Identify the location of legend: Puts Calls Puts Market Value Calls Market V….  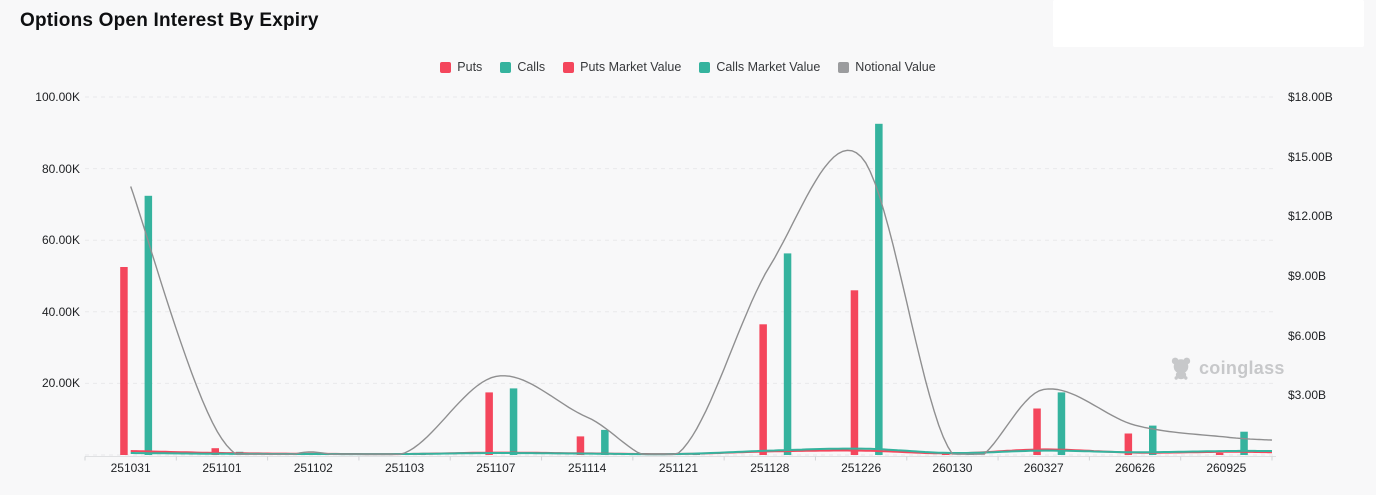
(688, 67).